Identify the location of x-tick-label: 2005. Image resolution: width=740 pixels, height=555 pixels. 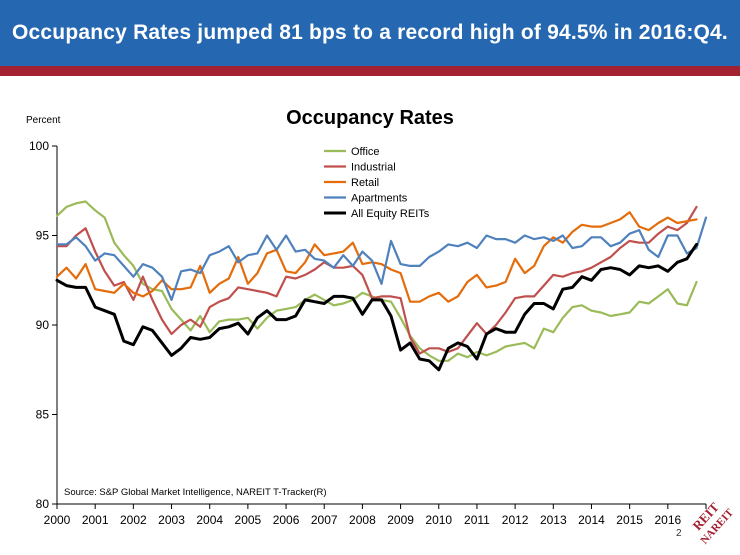
(248, 520).